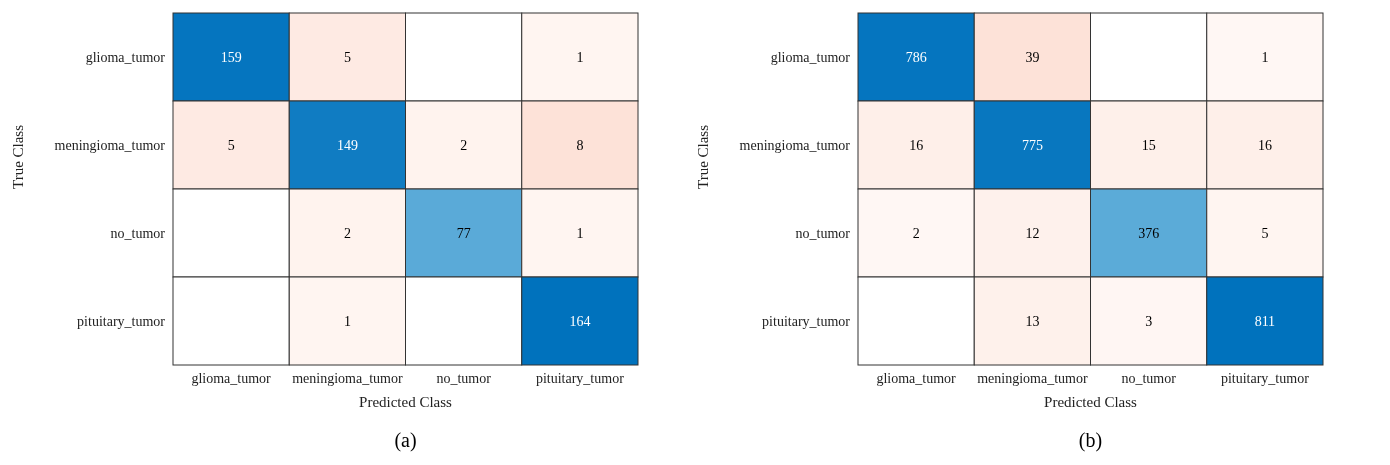  I want to click on text: (b), so click(1090, 440).